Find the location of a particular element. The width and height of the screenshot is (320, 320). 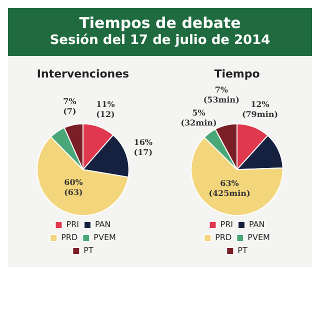

text: Tiempos de debate is located at coordinates (160, 23).